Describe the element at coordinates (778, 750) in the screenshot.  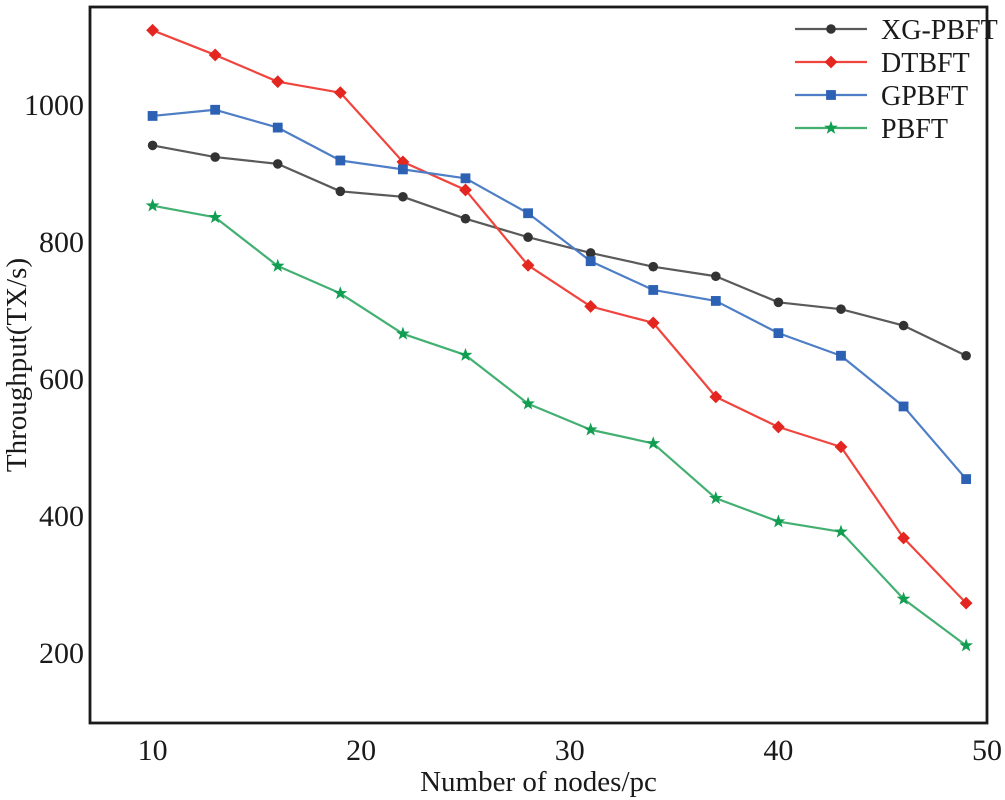
I see `x-tick-label: 40` at that location.